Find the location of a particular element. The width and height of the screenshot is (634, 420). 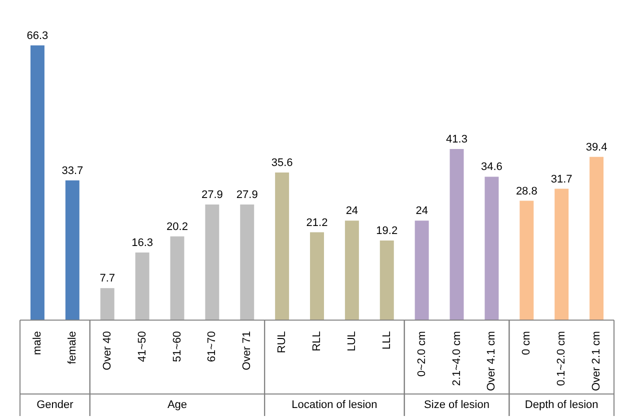

x-tick-label: 61~70 is located at coordinates (212, 346).